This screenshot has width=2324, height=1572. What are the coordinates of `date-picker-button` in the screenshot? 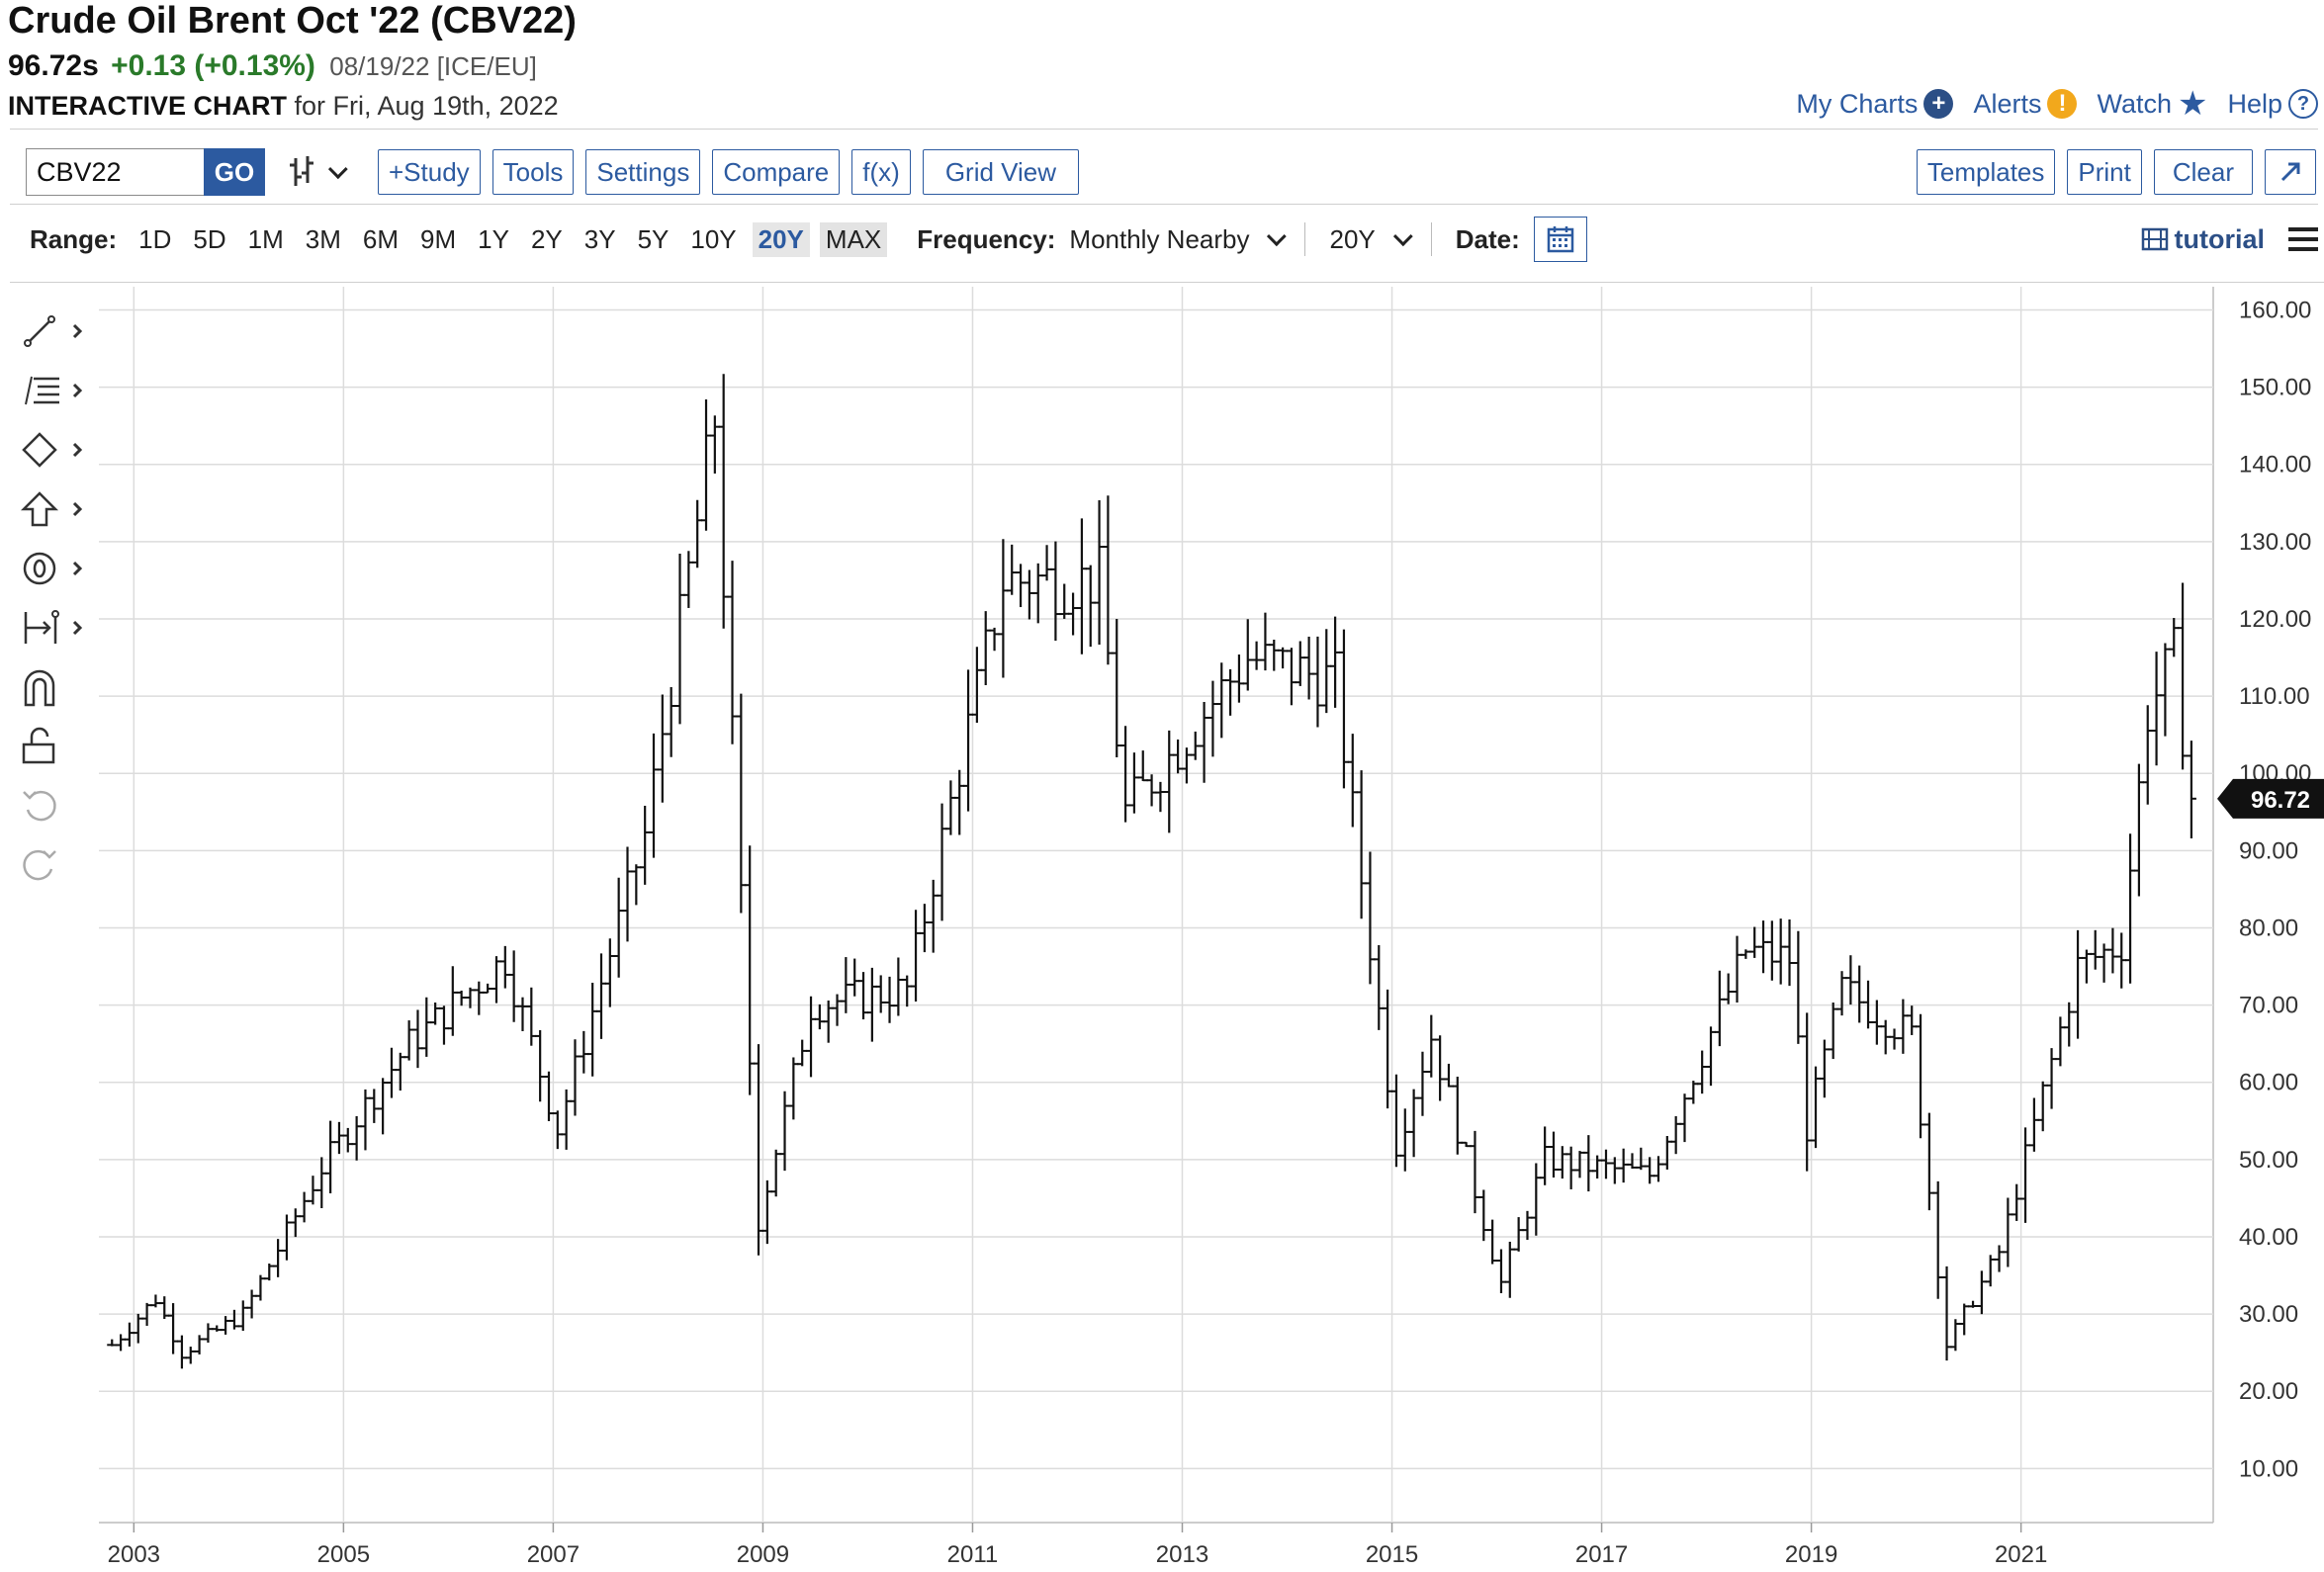 It's located at (1560, 240).